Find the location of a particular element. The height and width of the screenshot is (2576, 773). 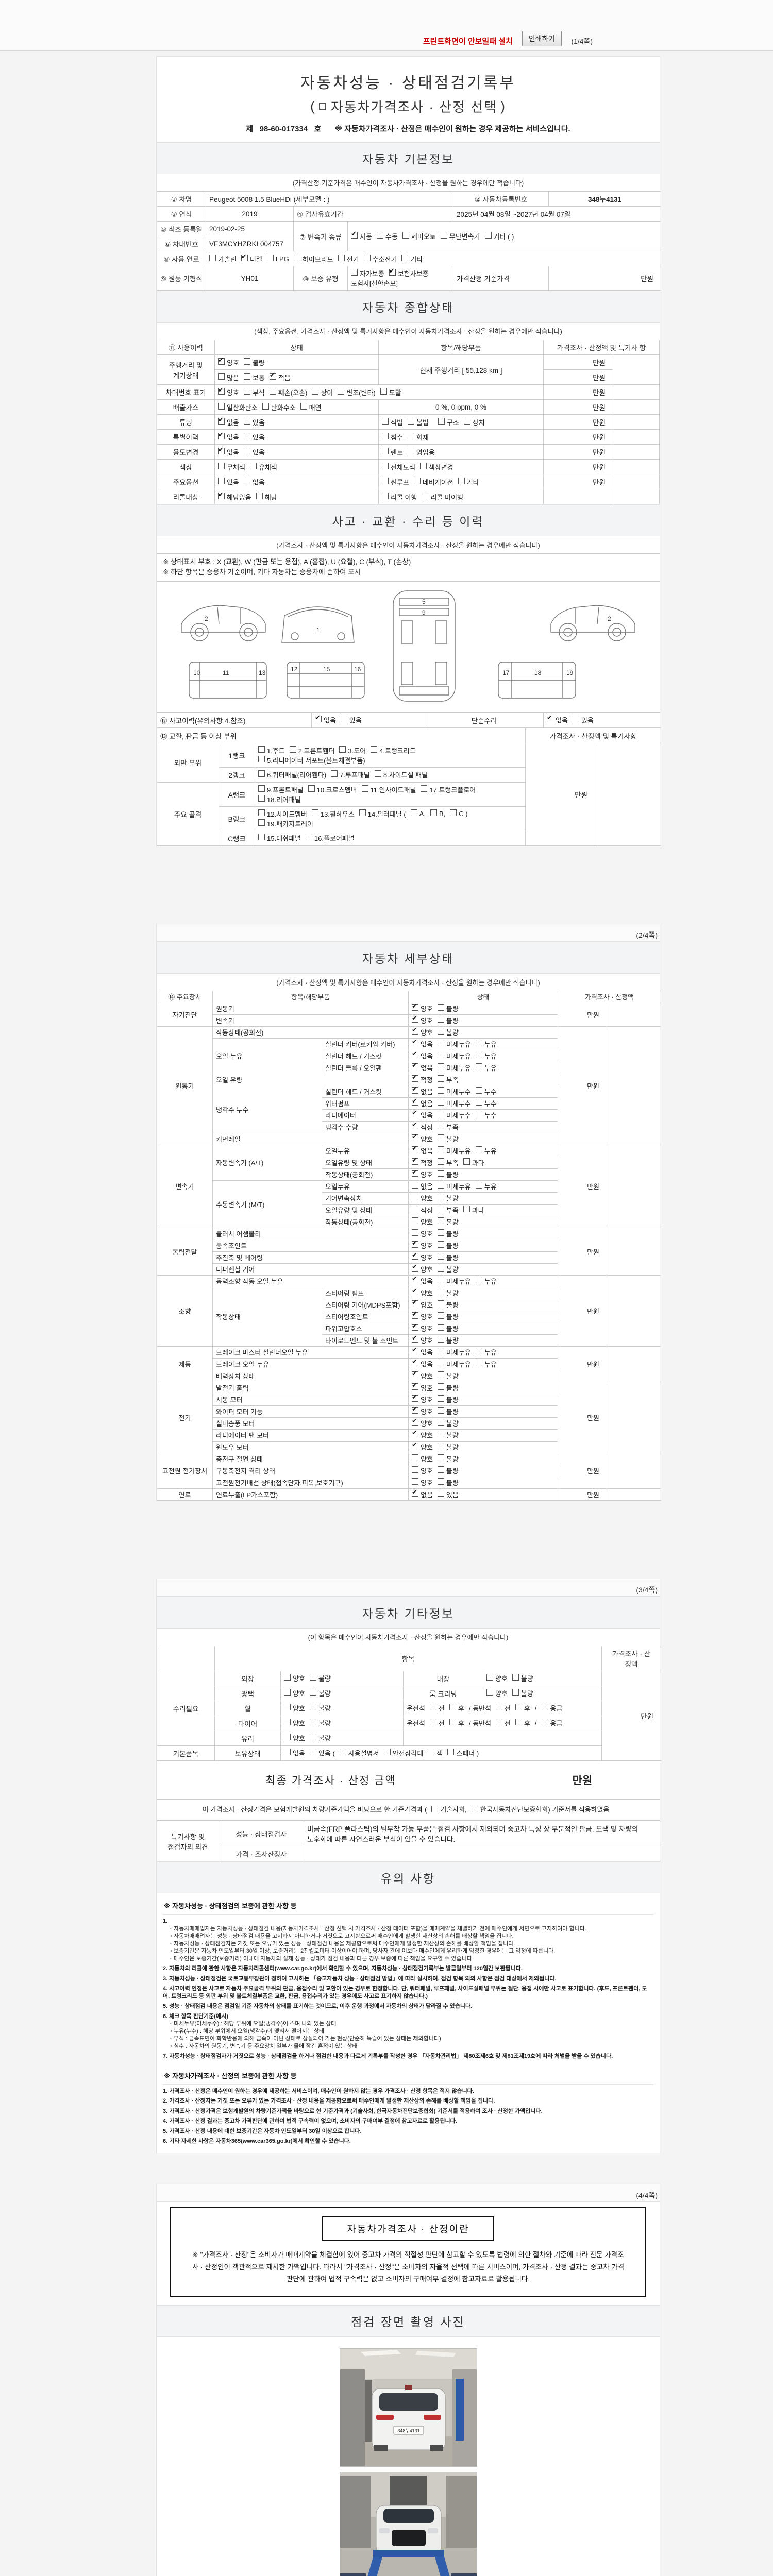

checkbox-option: 수동 is located at coordinates (387, 236).